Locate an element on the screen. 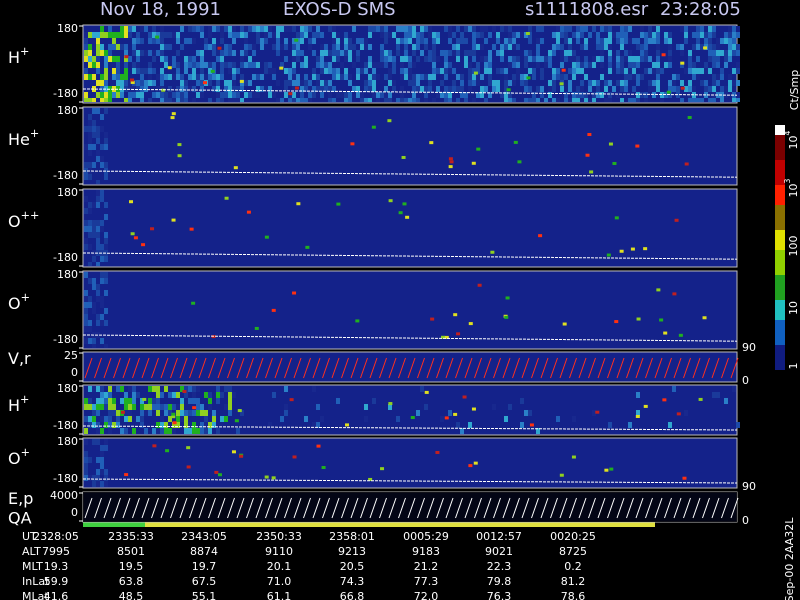  y-tick-label: 180 is located at coordinates (67, 28).